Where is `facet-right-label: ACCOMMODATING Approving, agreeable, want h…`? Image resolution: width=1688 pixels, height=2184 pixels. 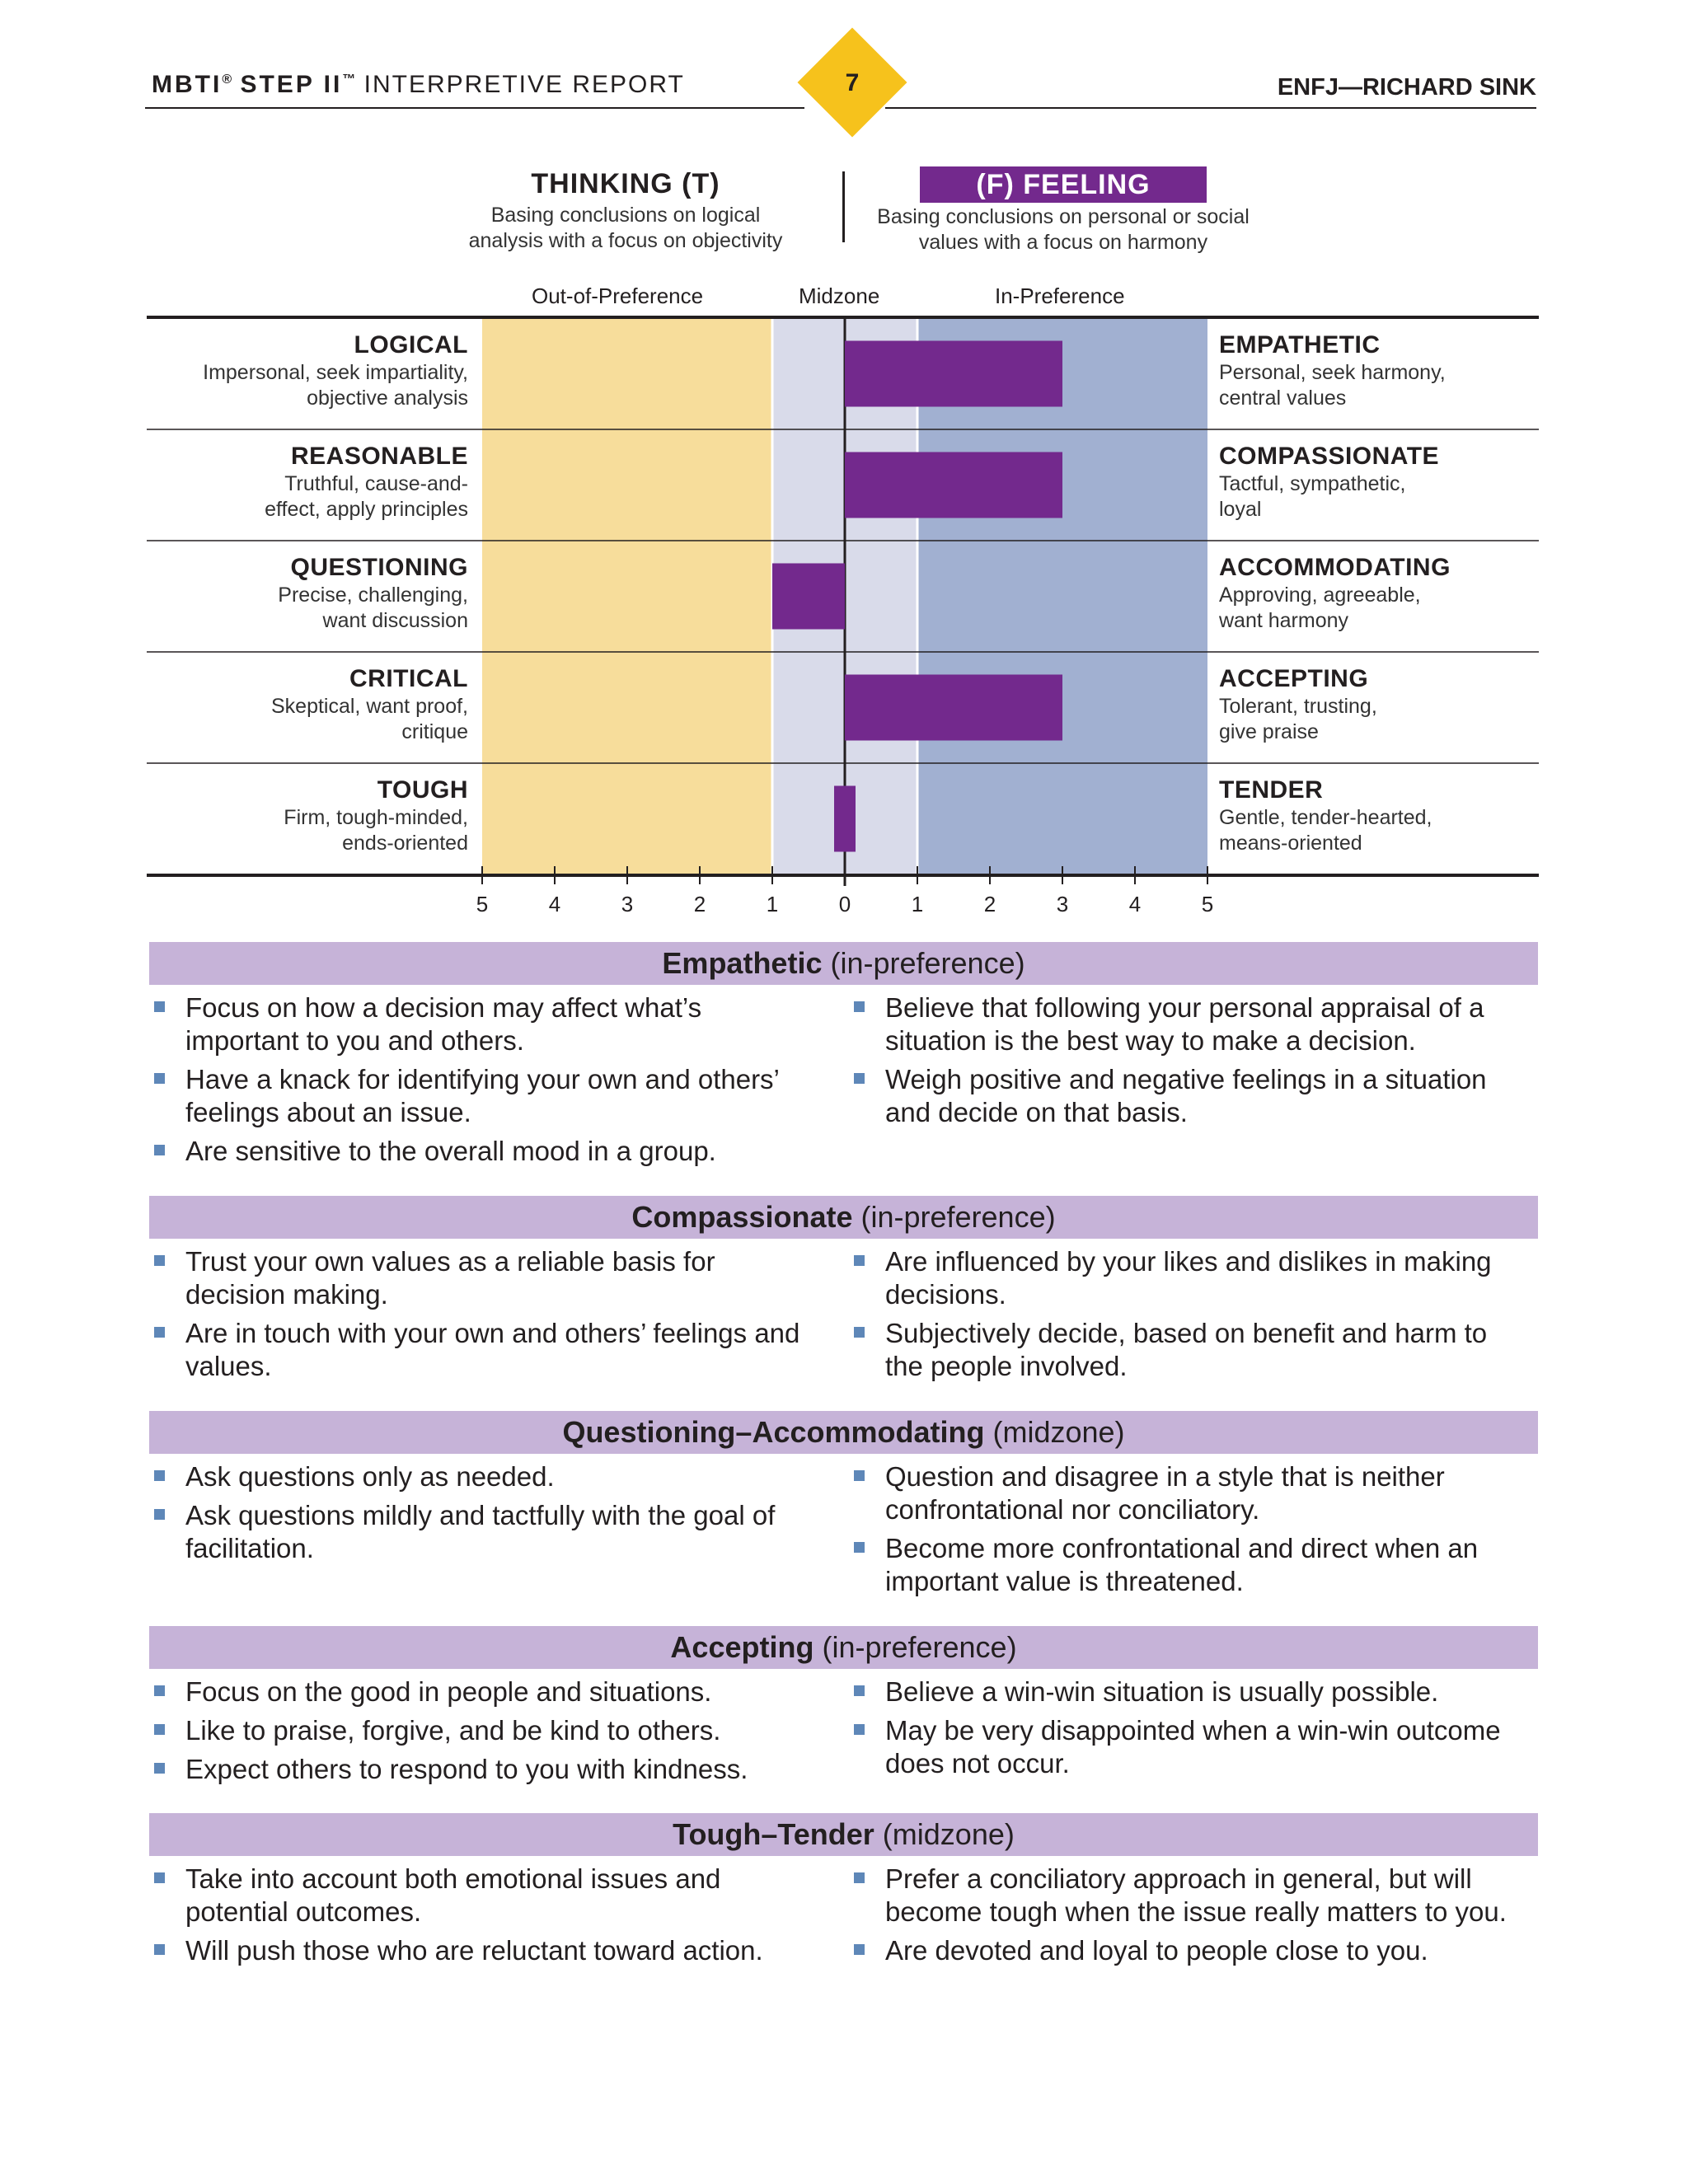
facet-right-label: ACCOMMODATING Approving, agreeable, want h… is located at coordinates (1409, 593).